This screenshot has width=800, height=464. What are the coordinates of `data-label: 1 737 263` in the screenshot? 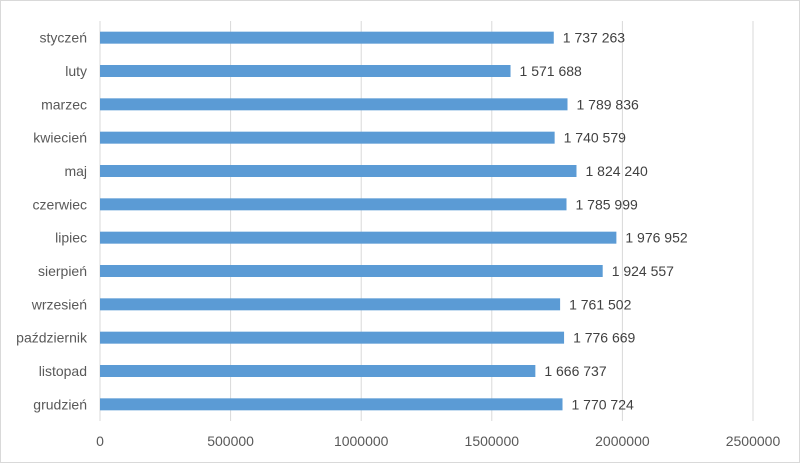 It's located at (594, 38).